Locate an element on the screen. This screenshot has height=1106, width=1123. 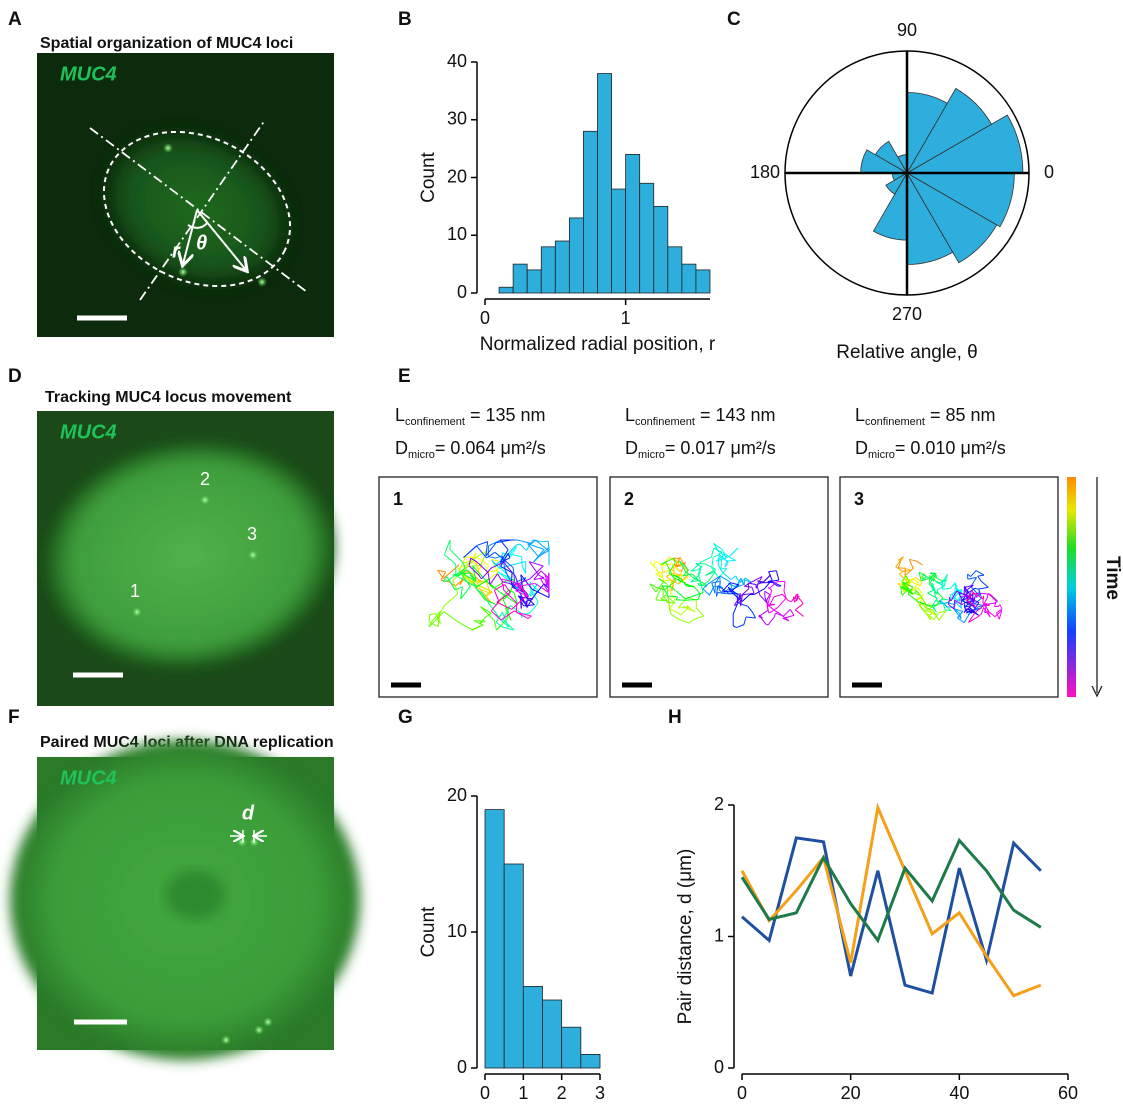
symbol: D is located at coordinates (401, 448).